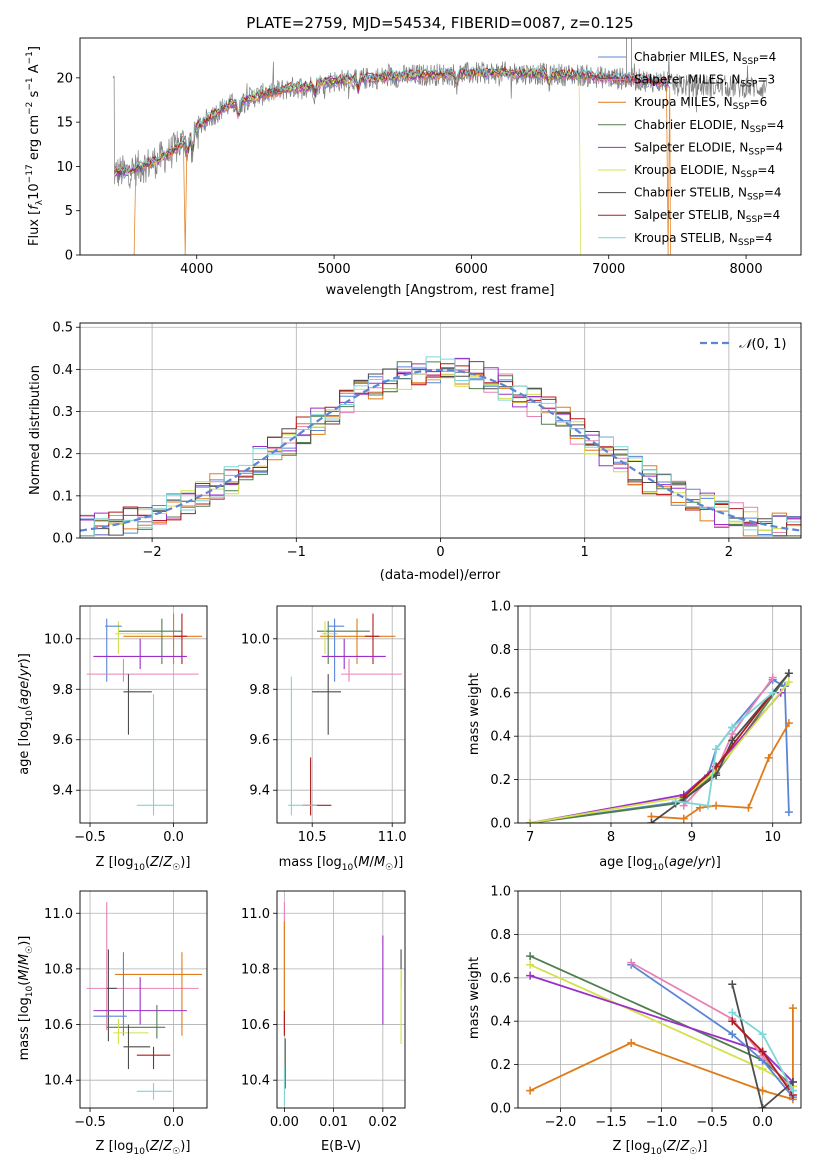  I want to click on y-axis-label: mass [log10(M/M☉)], so click(26, 998).